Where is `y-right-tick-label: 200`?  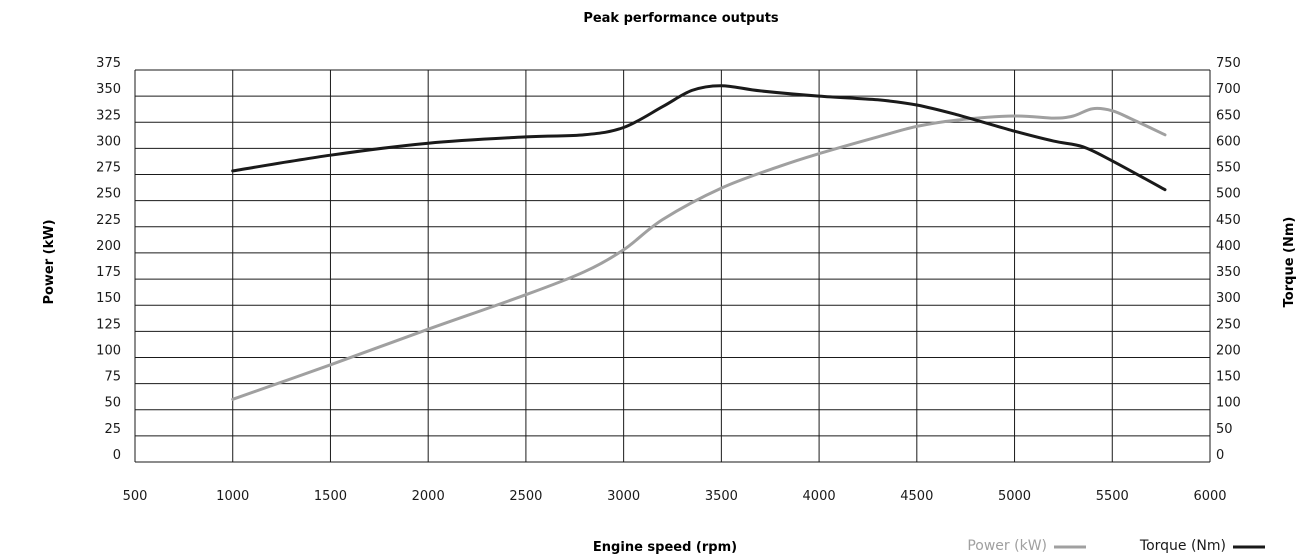
y-right-tick-label: 200 is located at coordinates (1228, 350).